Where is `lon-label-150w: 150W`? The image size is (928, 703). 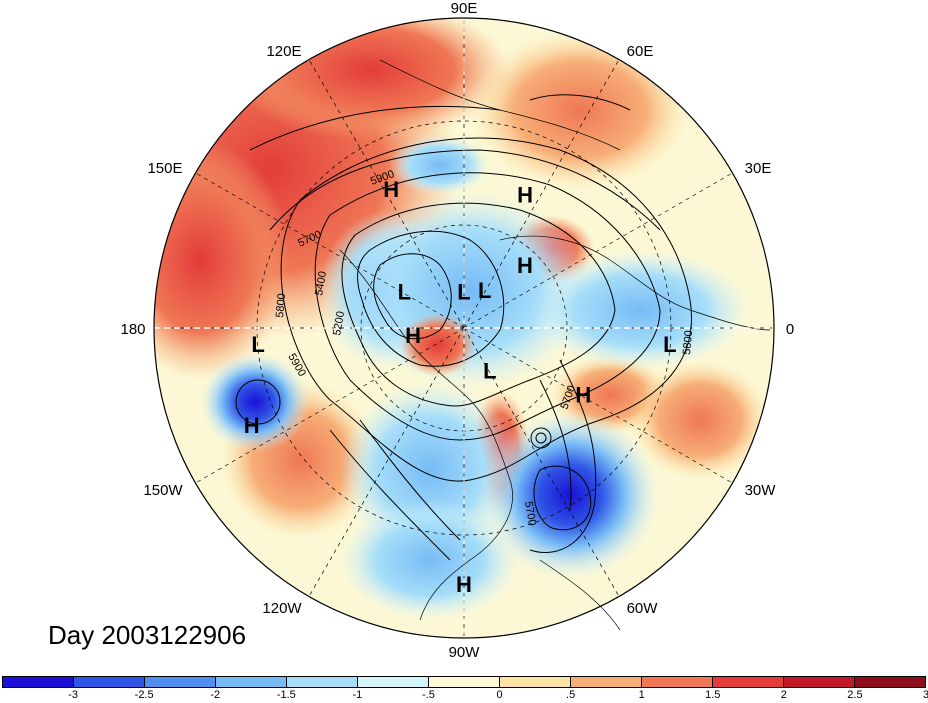 lon-label-150w: 150W is located at coordinates (163, 490).